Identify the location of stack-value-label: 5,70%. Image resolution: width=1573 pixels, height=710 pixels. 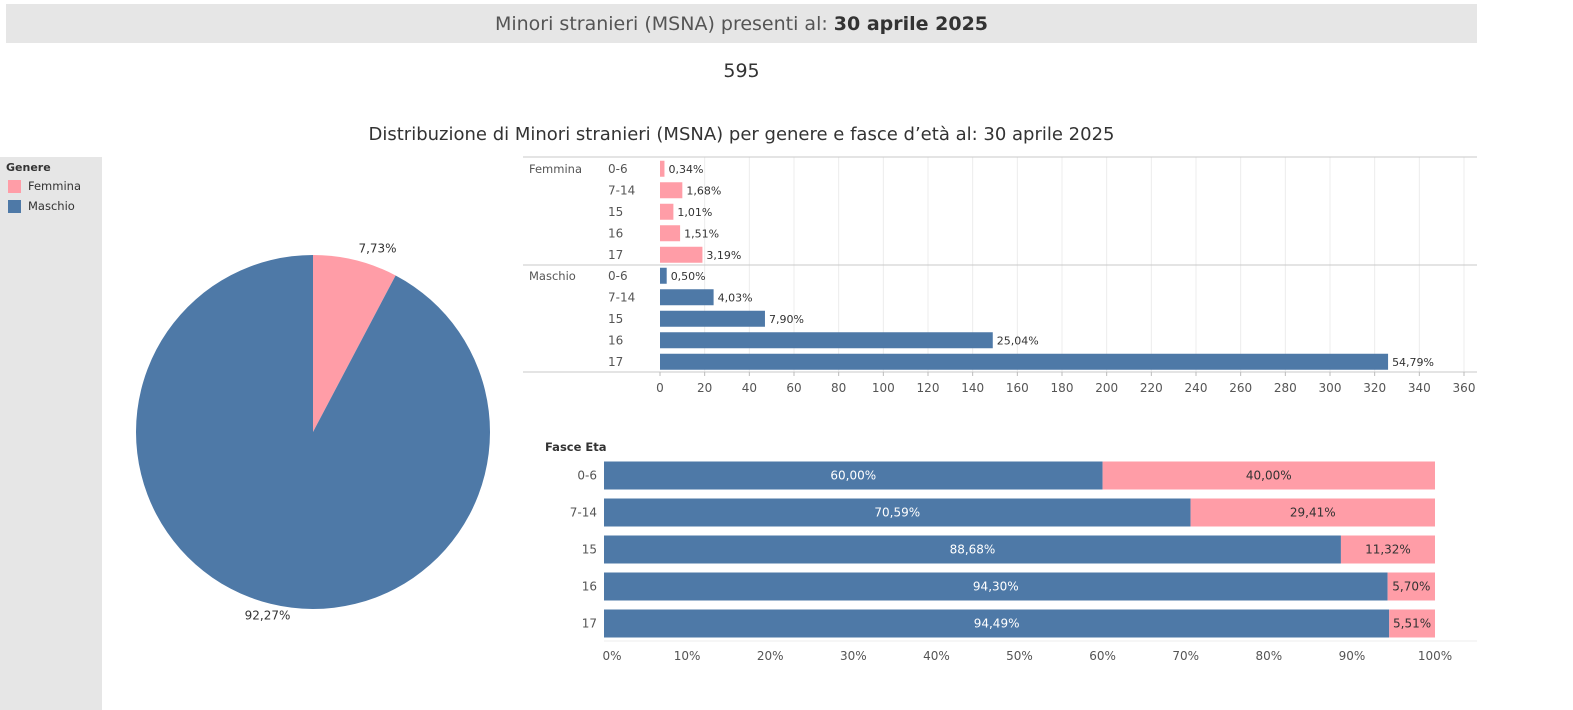
(1411, 587).